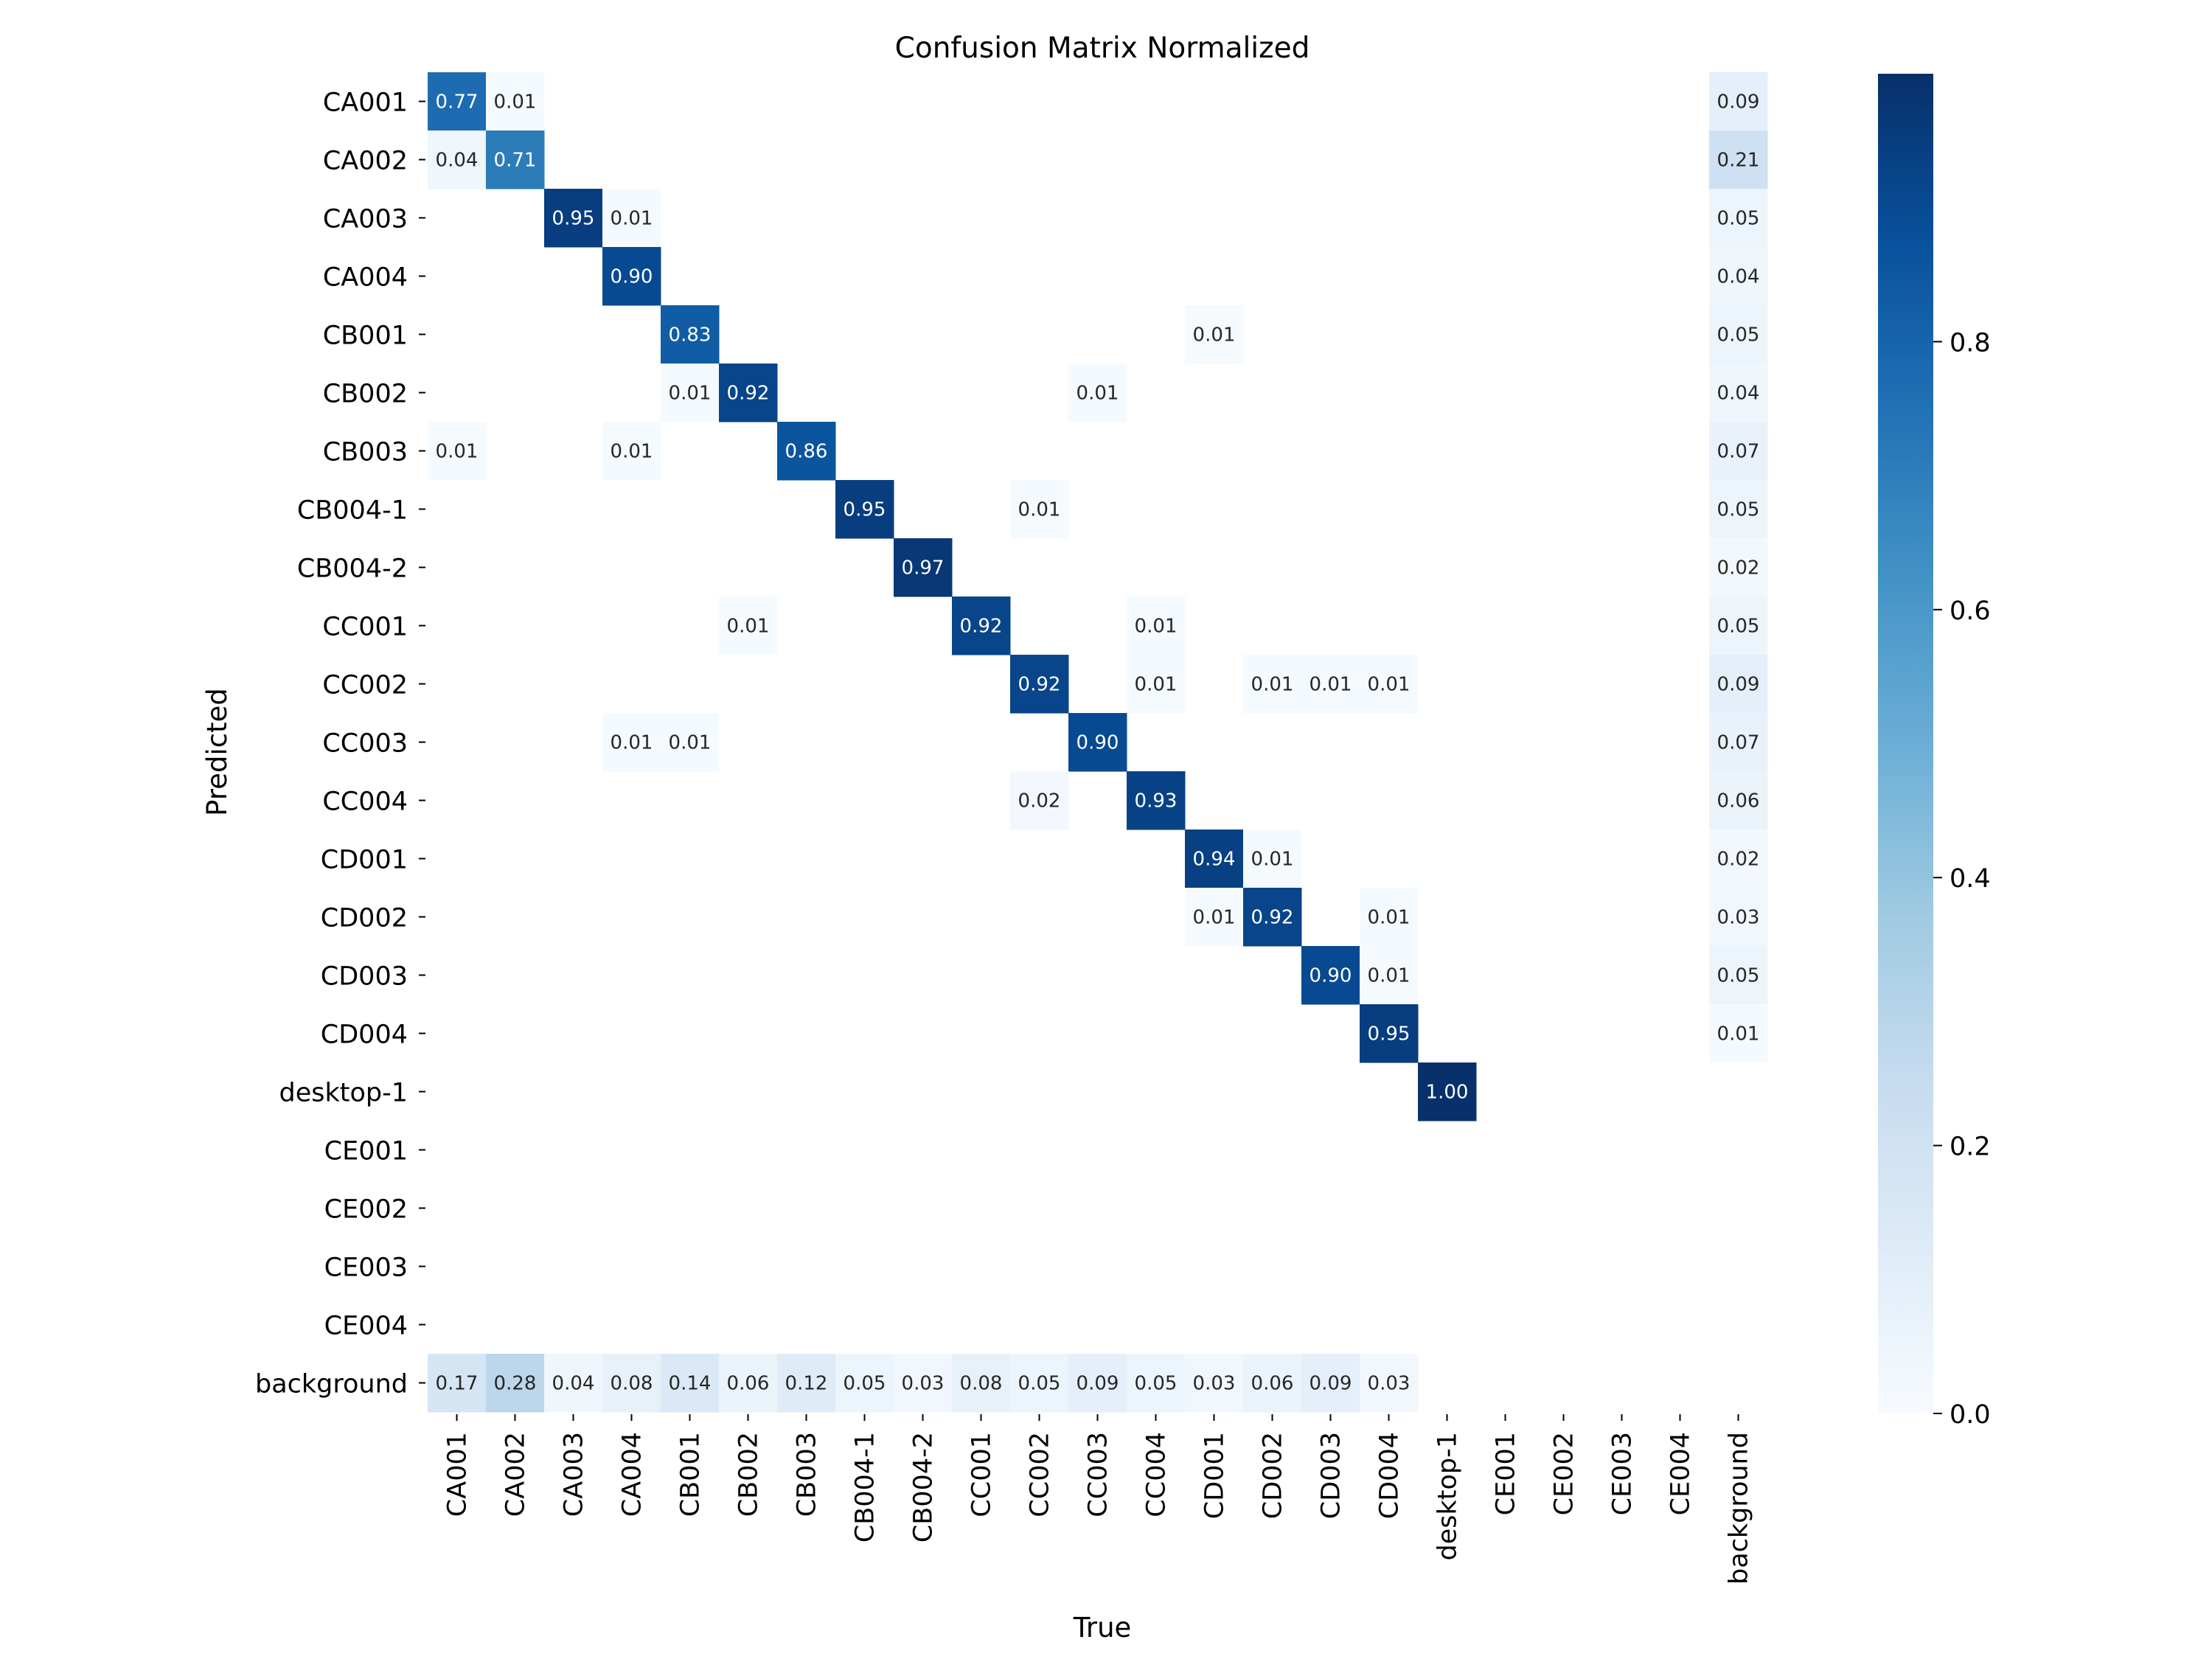  Describe the element at coordinates (458, 1474) in the screenshot. I see `x-tick-label: CA001` at that location.